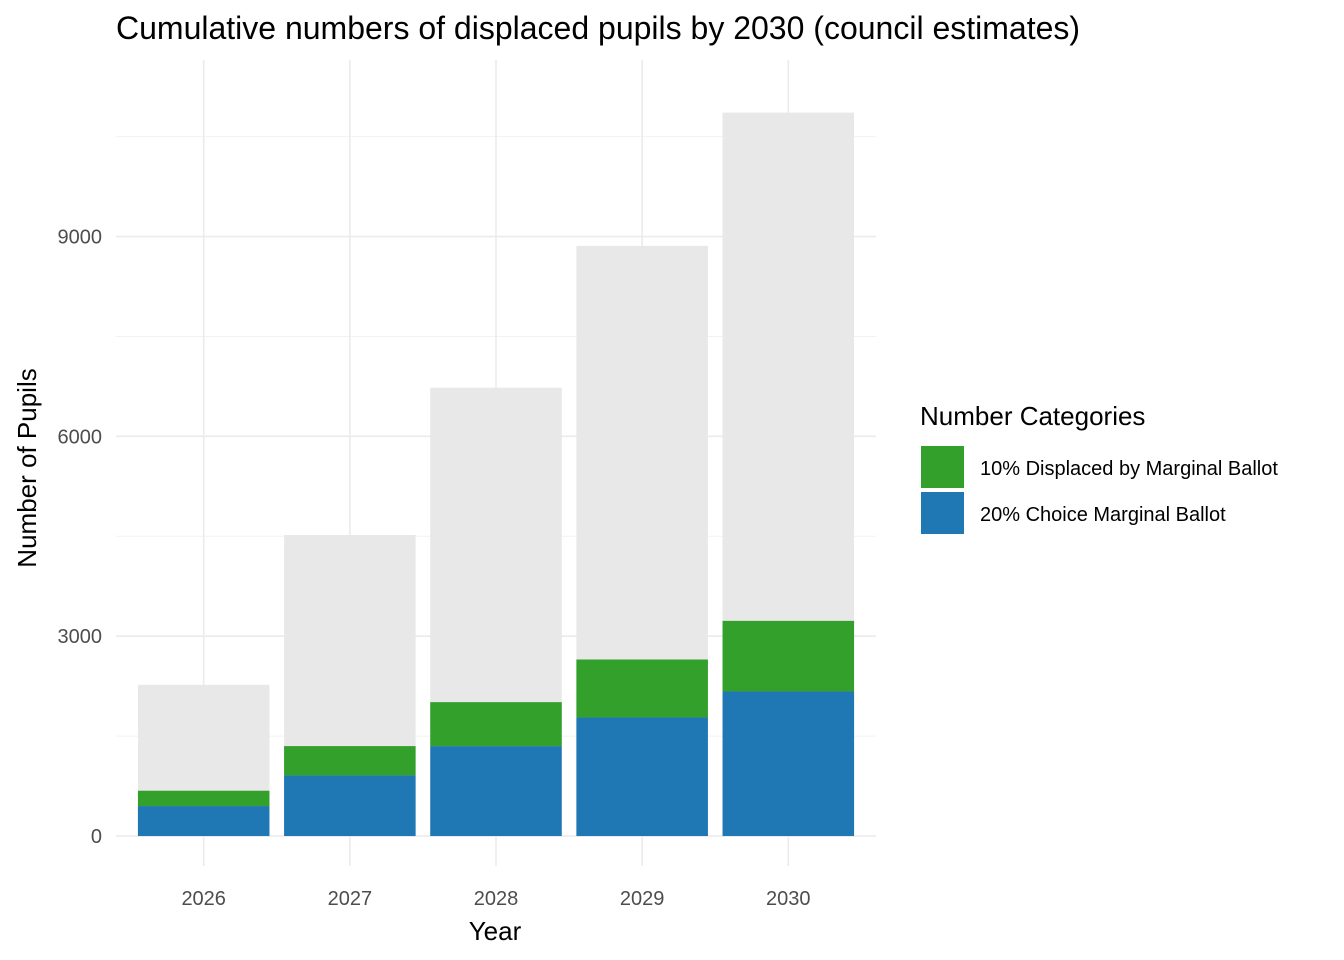 The height and width of the screenshot is (960, 1344). What do you see at coordinates (496, 724) in the screenshot?
I see `bar-displaced-2028` at bounding box center [496, 724].